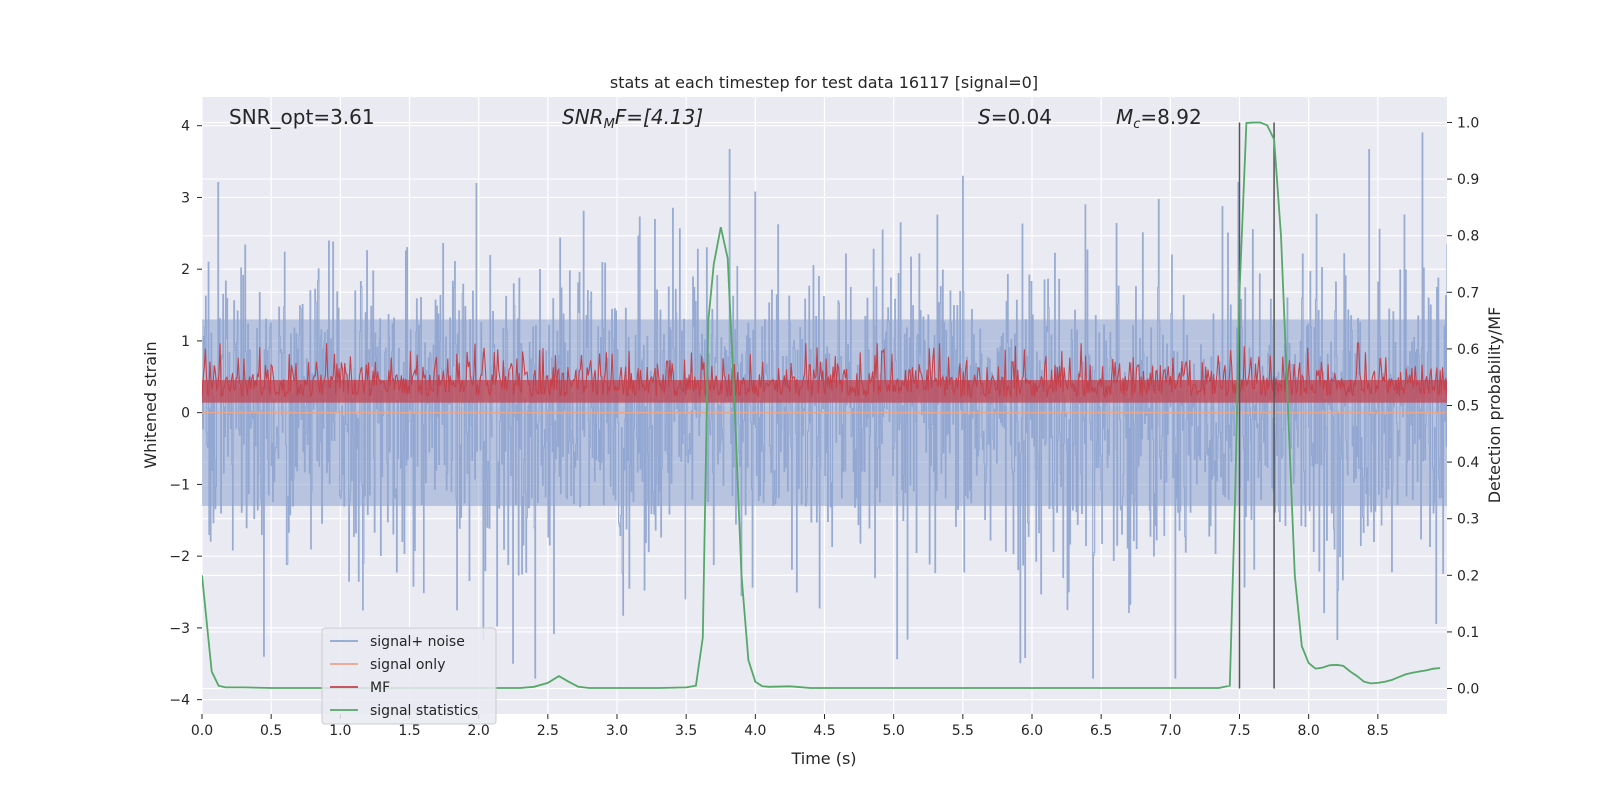 The height and width of the screenshot is (800, 1600). I want to click on left-tick-label: −4, so click(179, 701).